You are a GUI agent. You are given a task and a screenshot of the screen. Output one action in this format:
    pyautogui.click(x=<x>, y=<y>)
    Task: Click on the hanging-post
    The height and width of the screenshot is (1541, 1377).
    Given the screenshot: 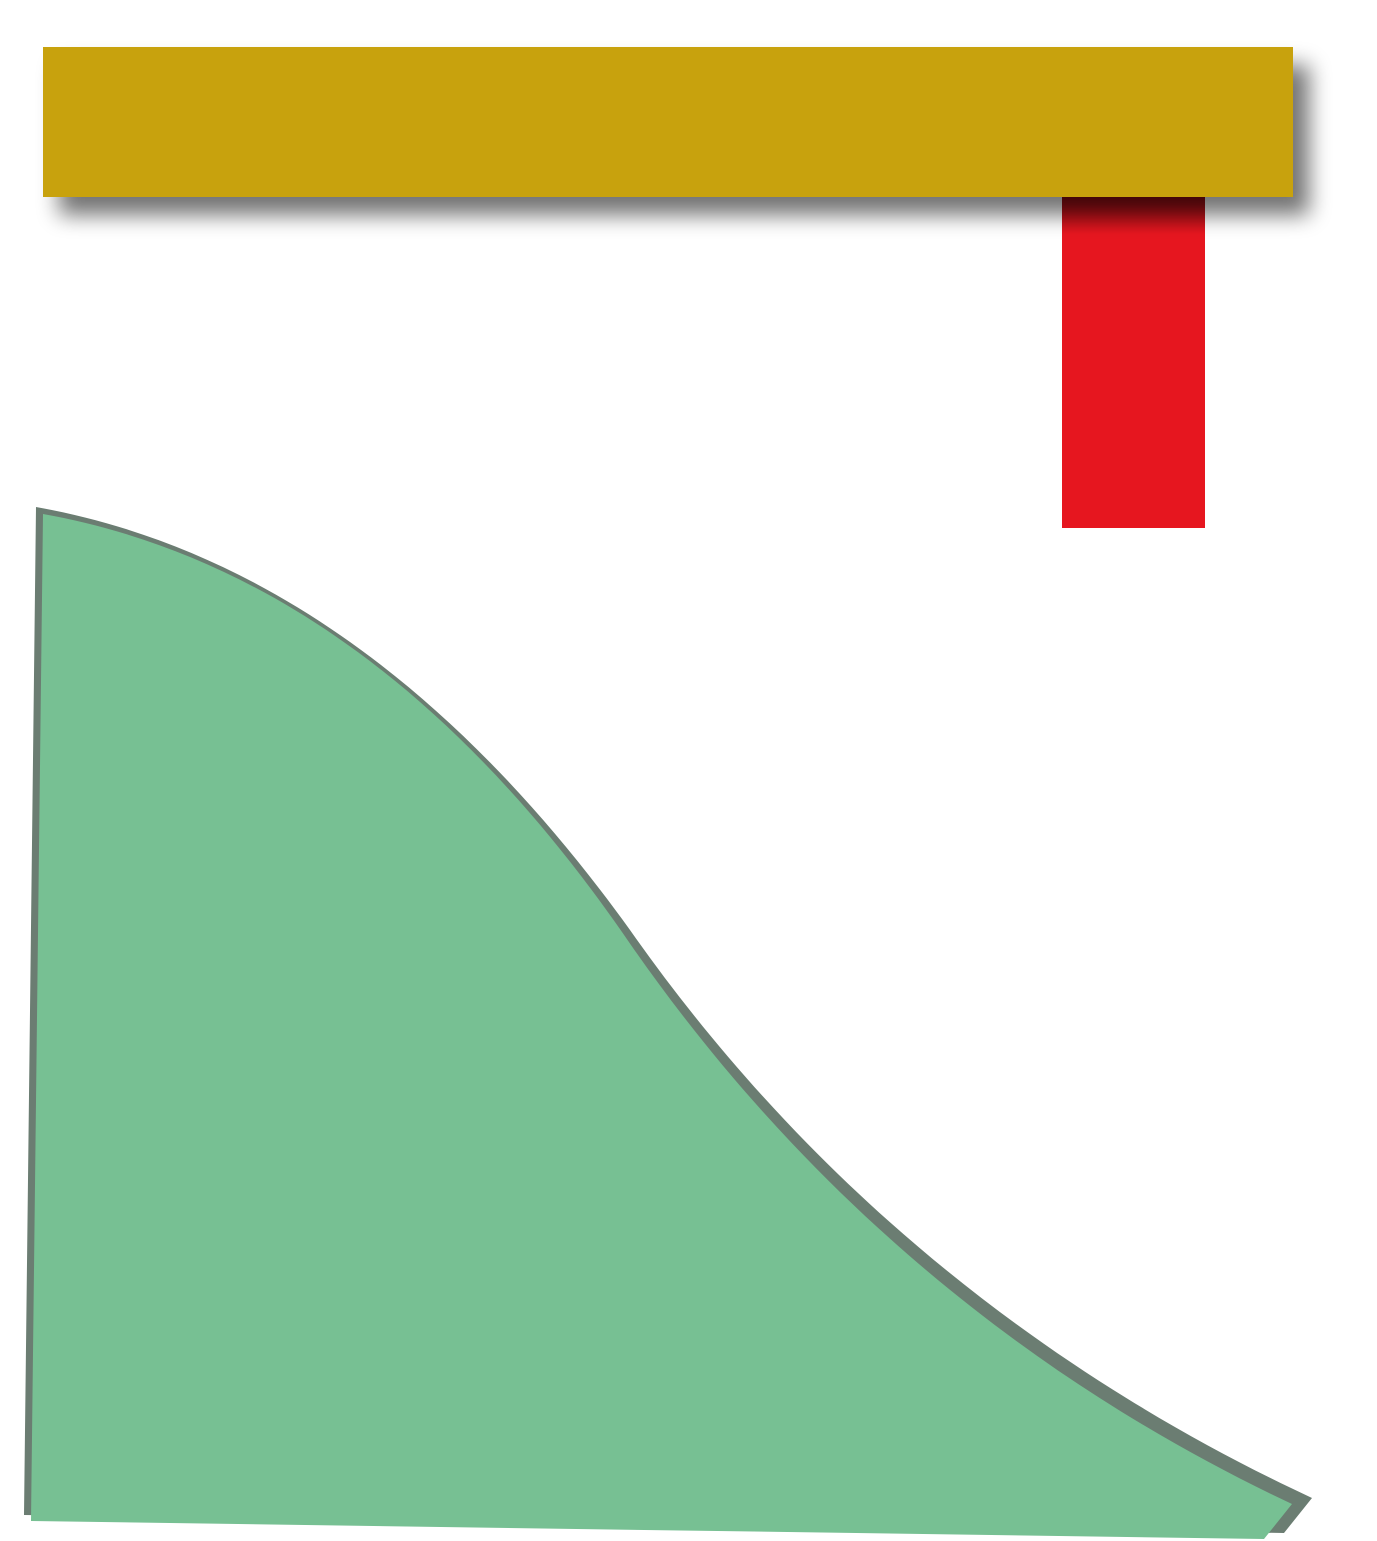 What is the action you would take?
    pyautogui.click(x=1133, y=359)
    